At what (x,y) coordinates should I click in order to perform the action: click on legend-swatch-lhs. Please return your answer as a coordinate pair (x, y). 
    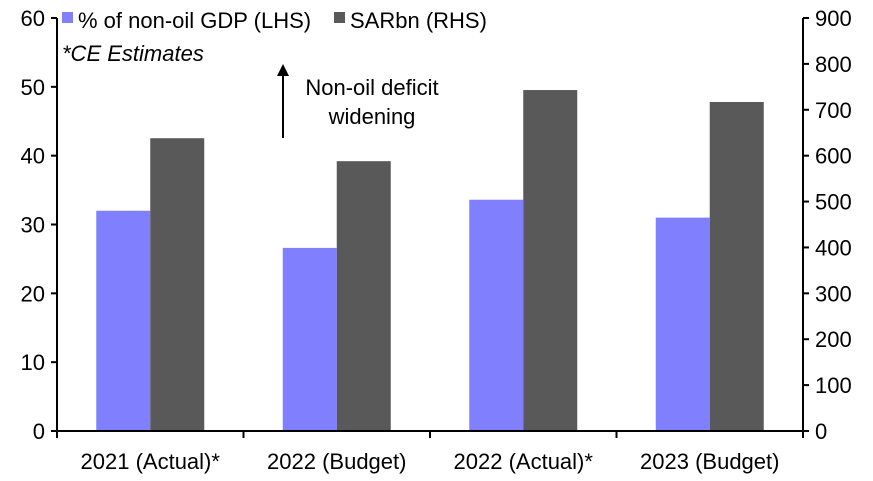
    Looking at the image, I should click on (67, 17).